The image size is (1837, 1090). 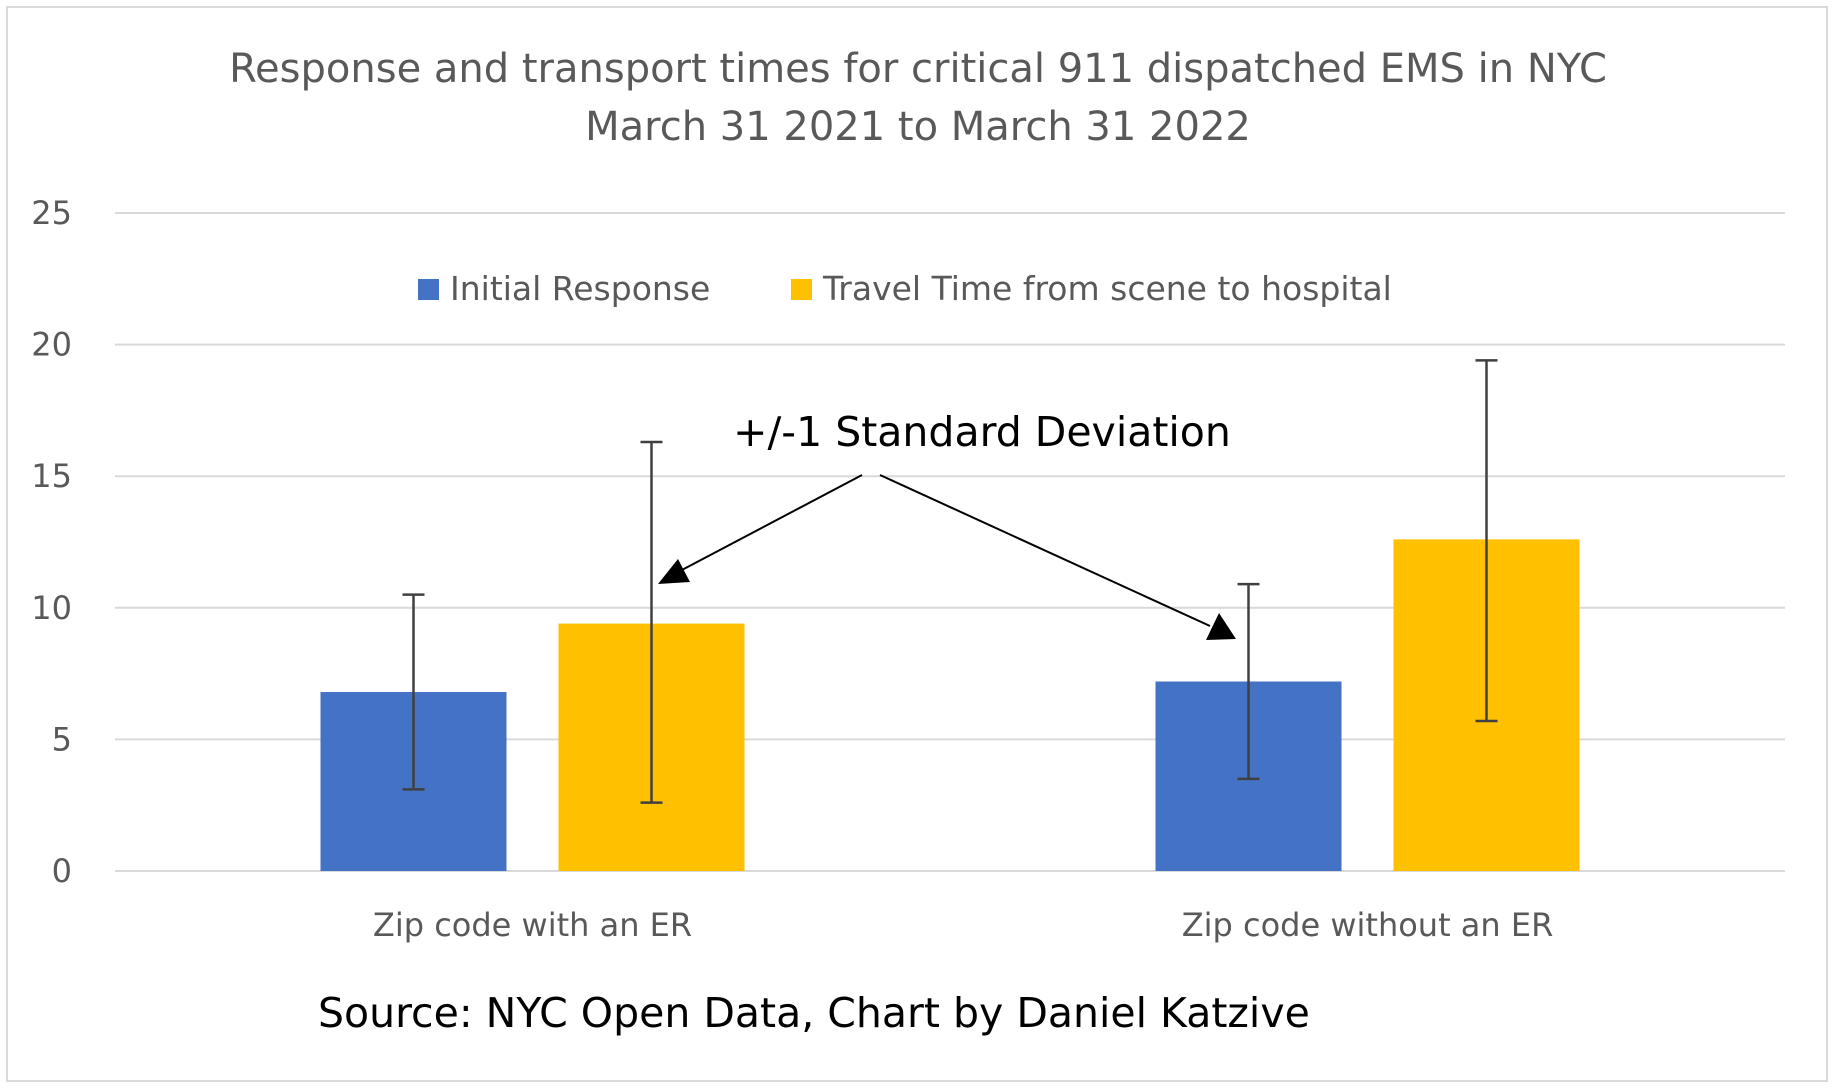 What do you see at coordinates (51, 542) in the screenshot?
I see `y-axis-ticks: 0 5 10 15 20 25` at bounding box center [51, 542].